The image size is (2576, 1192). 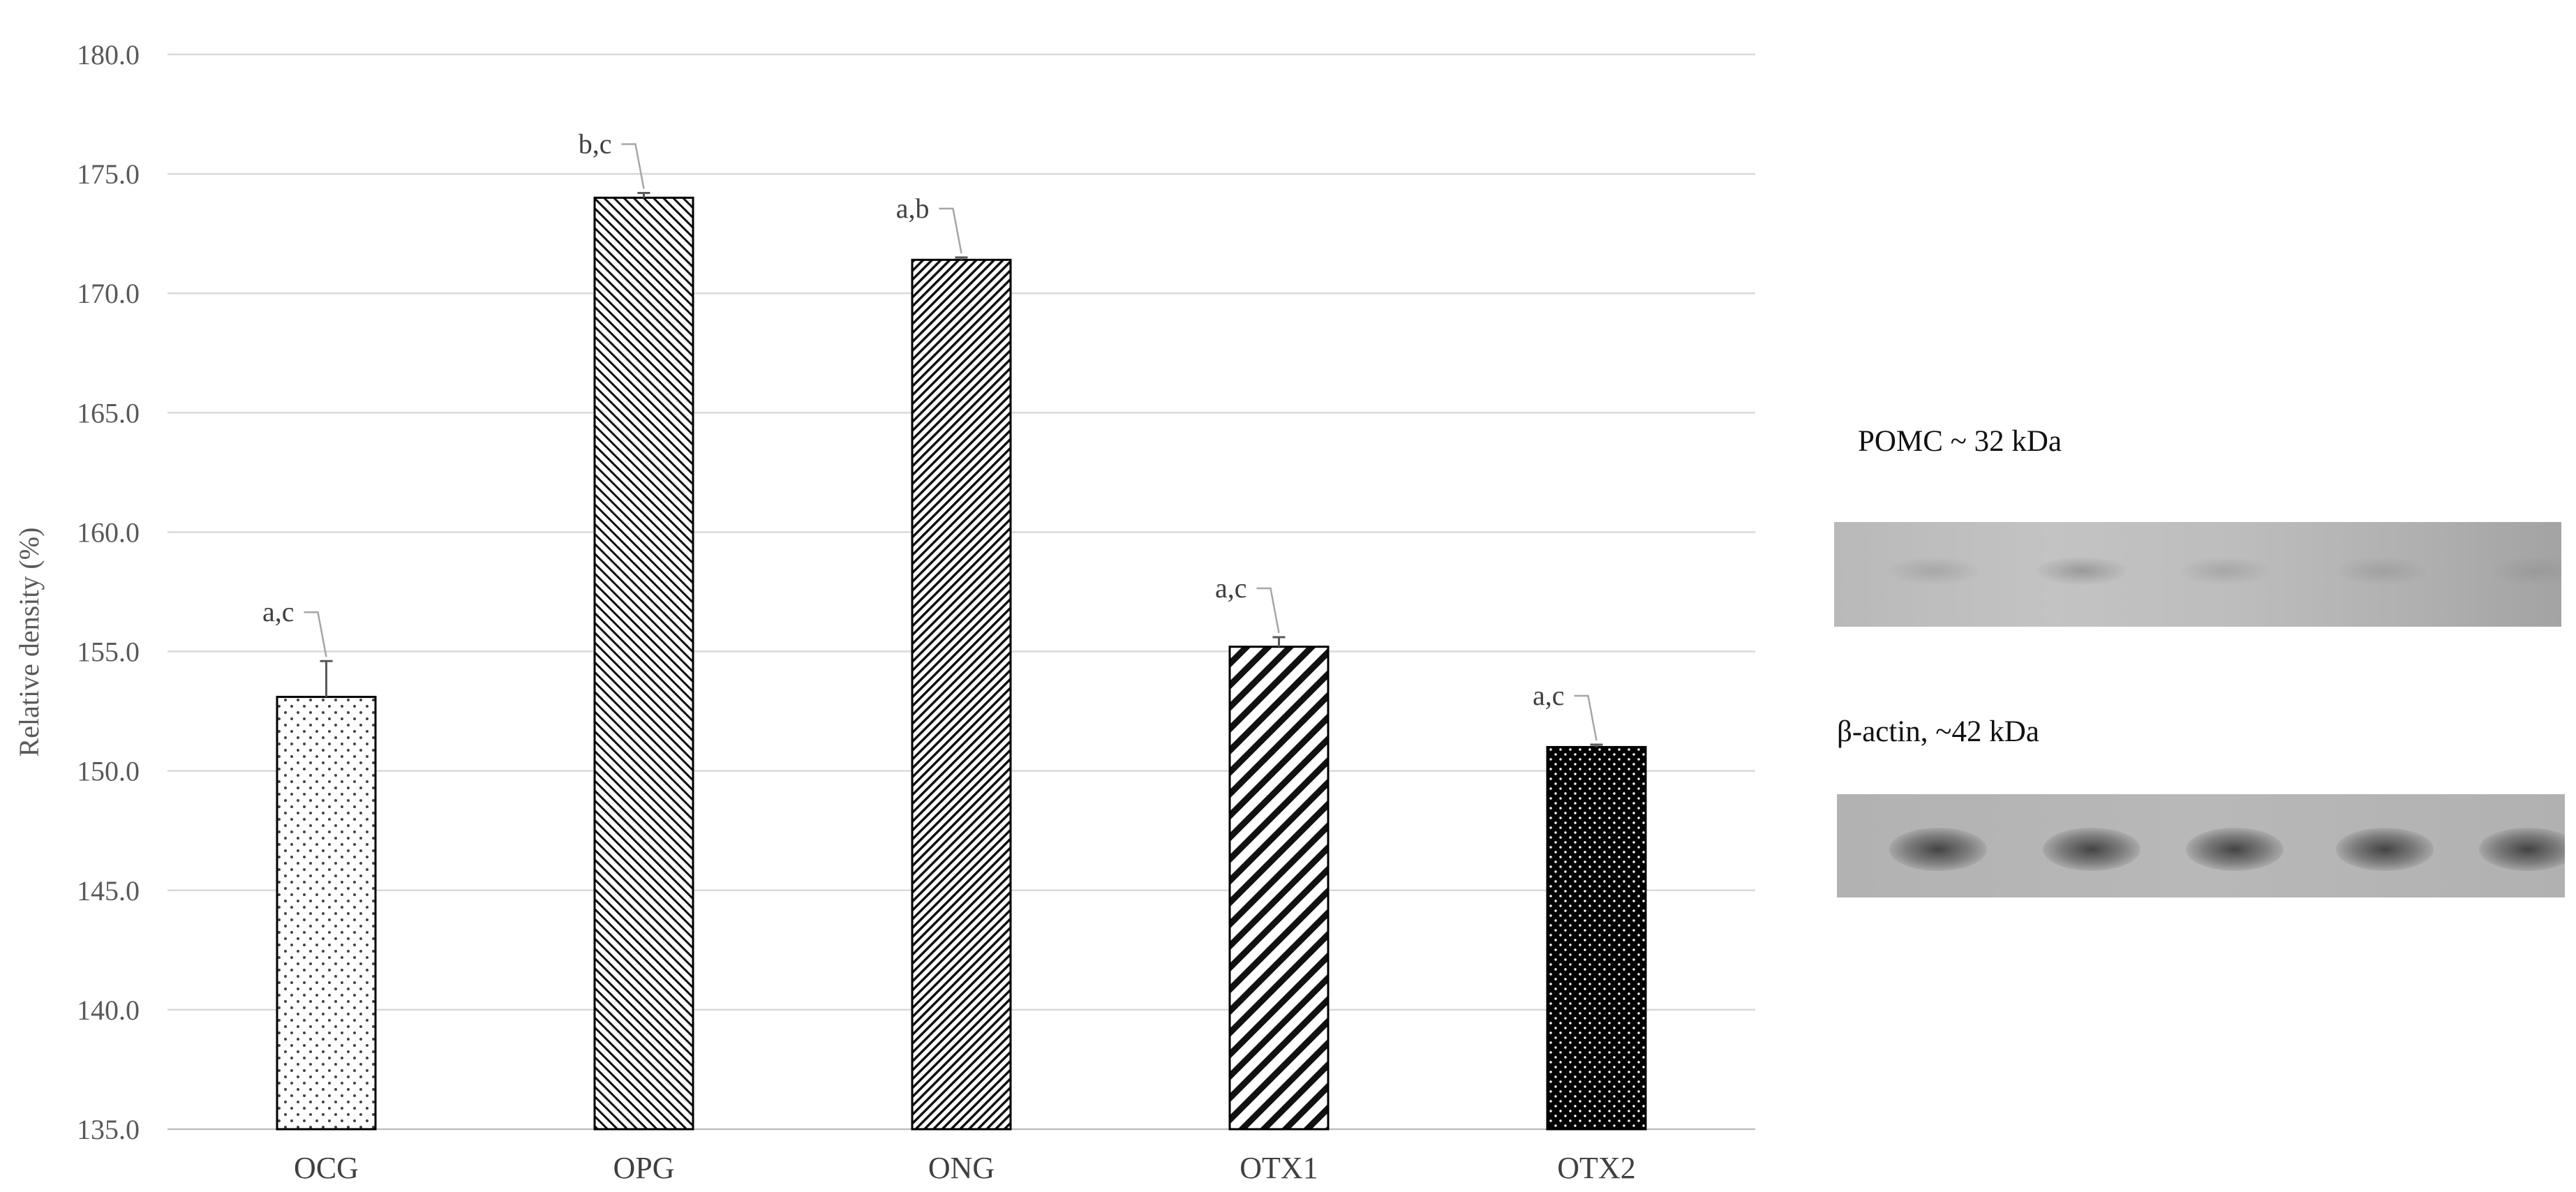 What do you see at coordinates (326, 913) in the screenshot?
I see `bar-ocg` at bounding box center [326, 913].